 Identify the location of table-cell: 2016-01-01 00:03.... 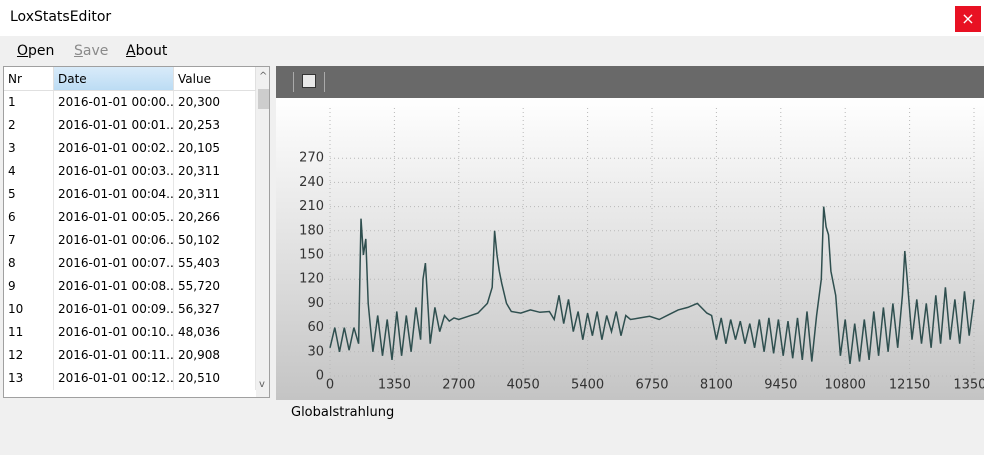
(114, 171).